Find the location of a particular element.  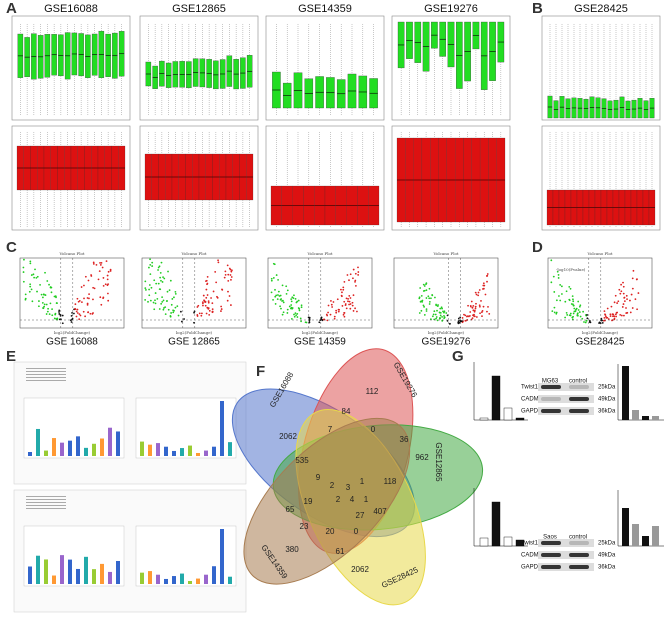

panel-title: GSE14359 is located at coordinates (325, 9).